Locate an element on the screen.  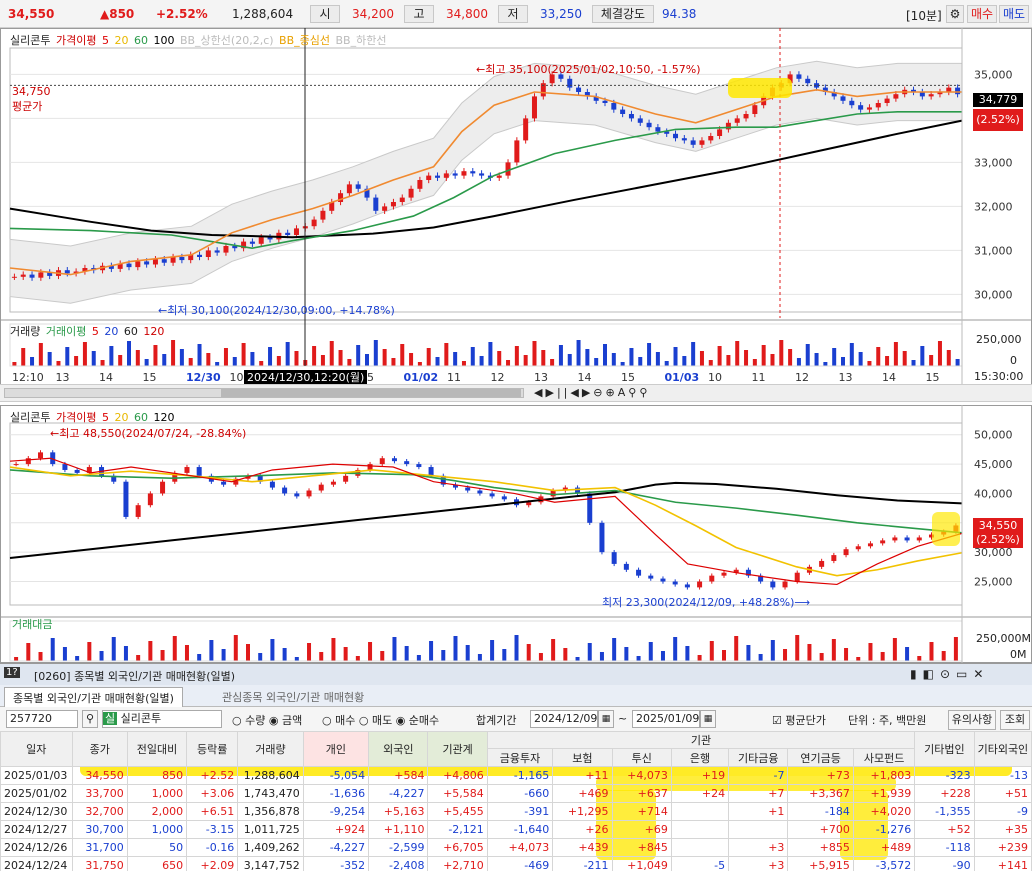
step-back-icon: ◀ is located at coordinates (576, 392).